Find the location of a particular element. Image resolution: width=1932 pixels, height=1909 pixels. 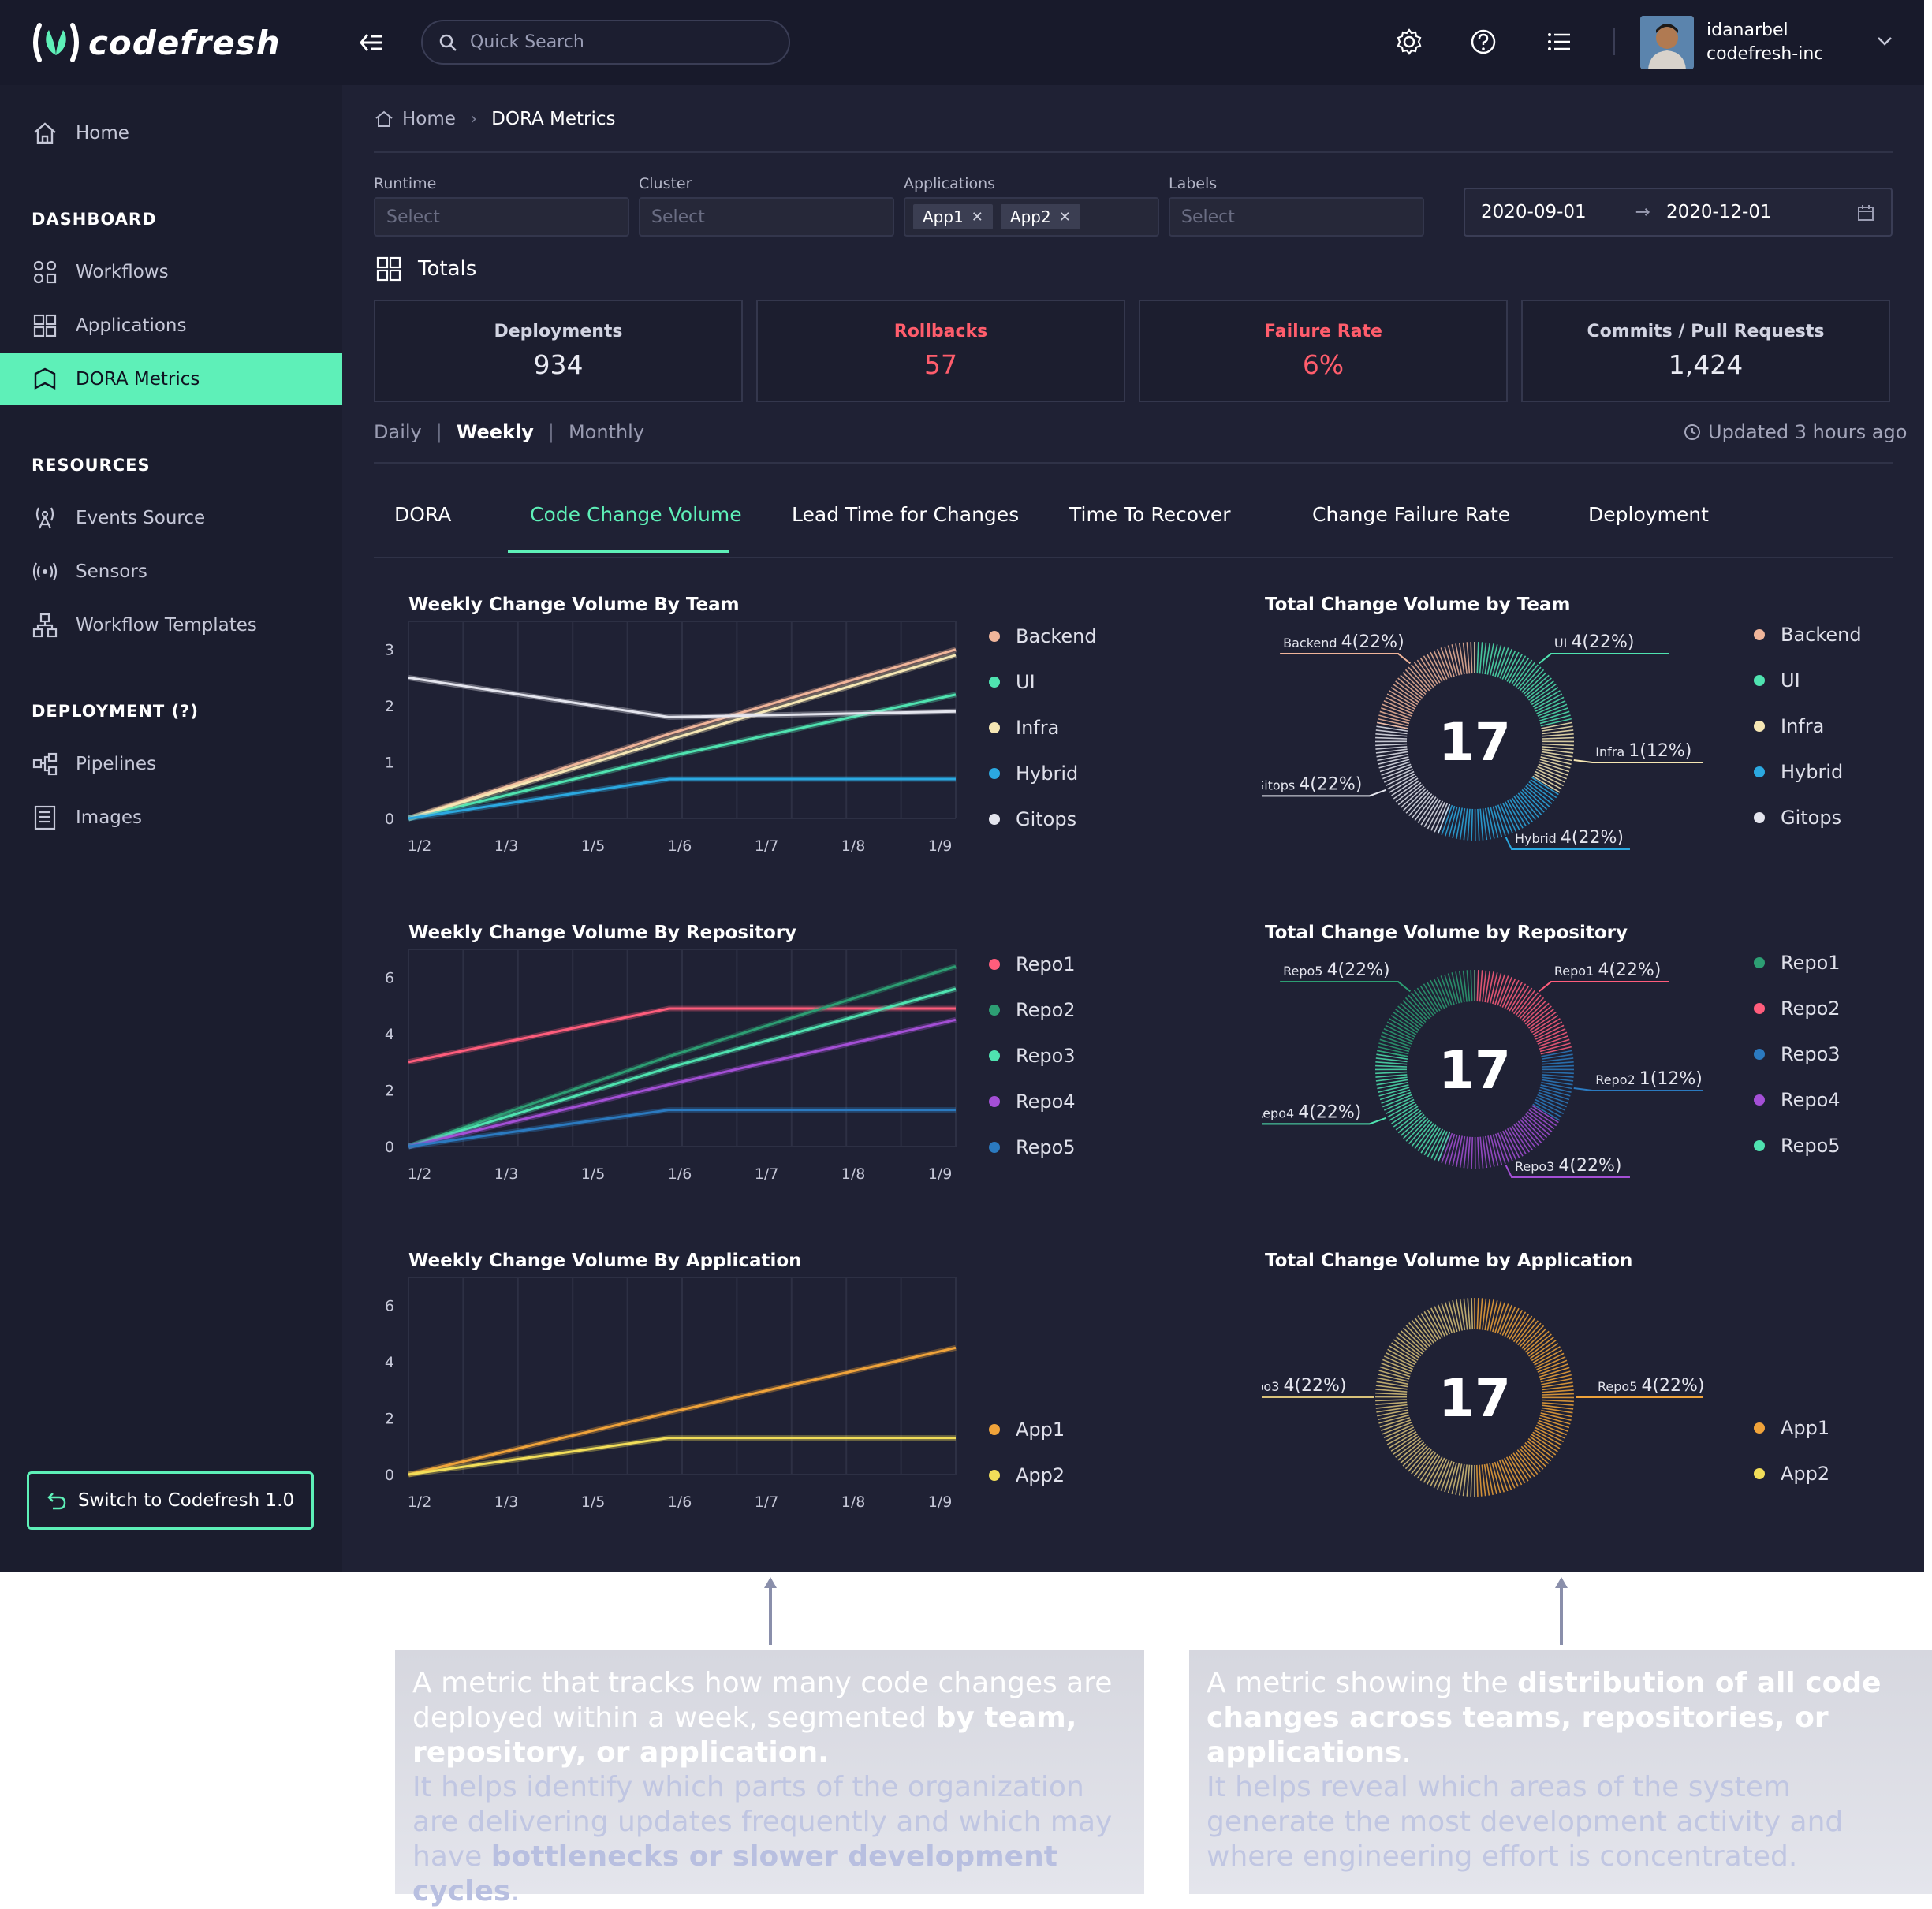

switch-version-button: Switch to Codefresh 1.0 is located at coordinates (170, 1500).